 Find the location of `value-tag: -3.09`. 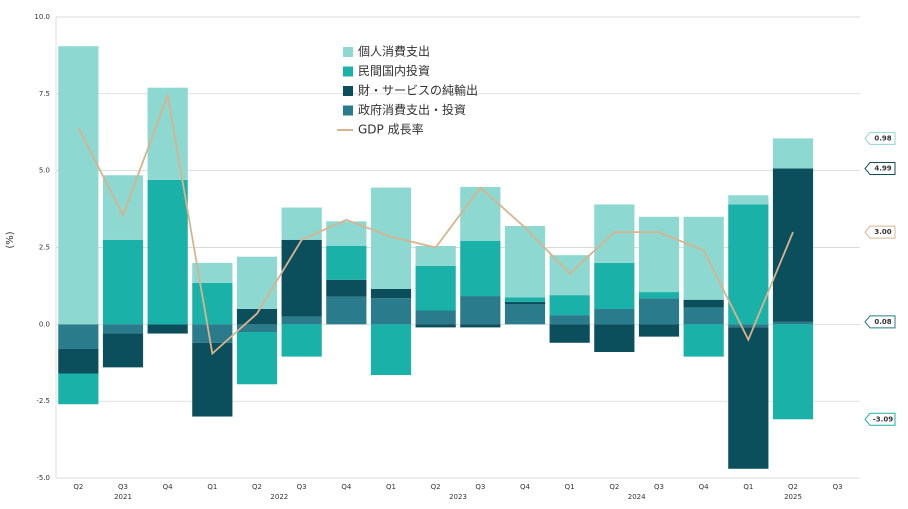

value-tag: -3.09 is located at coordinates (880, 419).